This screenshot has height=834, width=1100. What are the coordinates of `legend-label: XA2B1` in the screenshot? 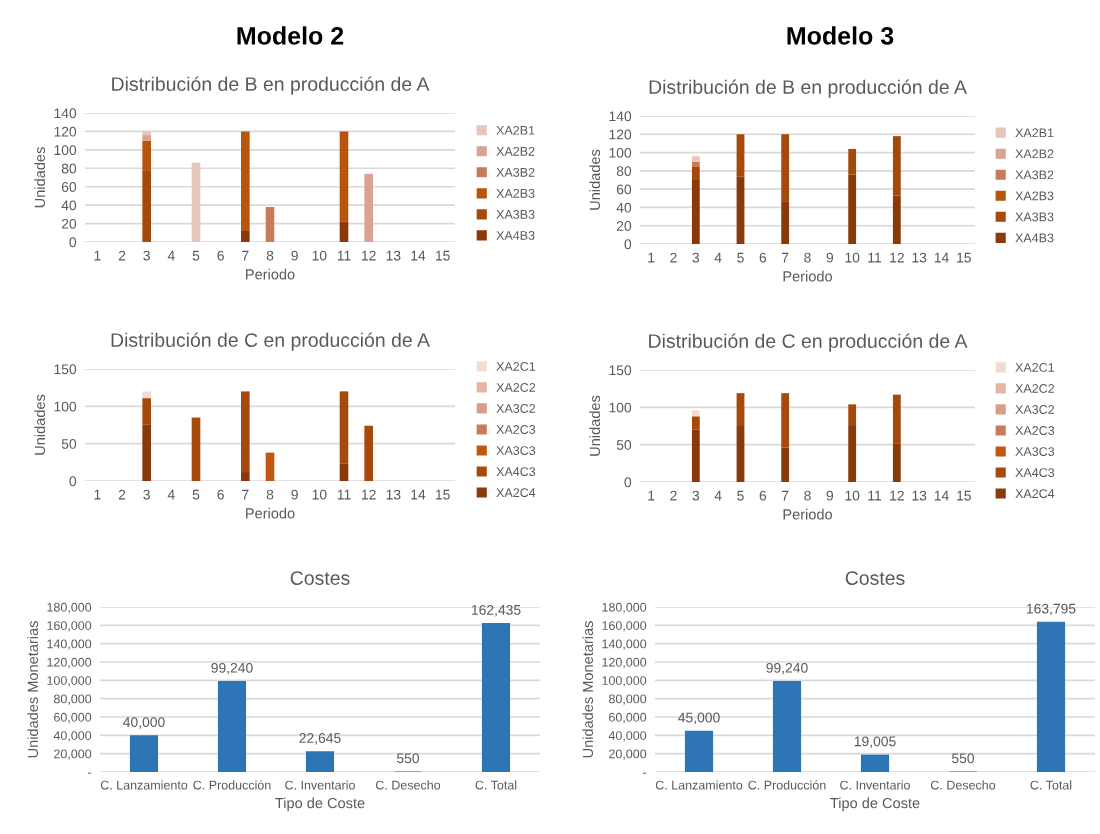 It's located at (1034, 133).